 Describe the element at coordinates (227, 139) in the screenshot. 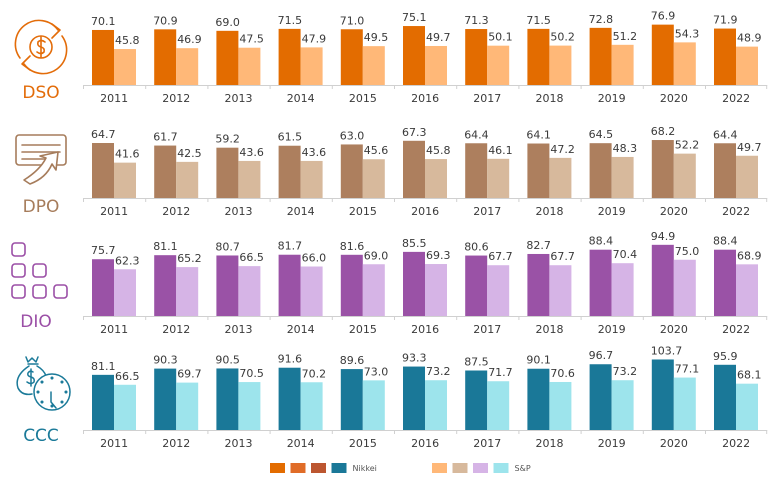

I see `value-label-nikkei: 59.2` at that location.